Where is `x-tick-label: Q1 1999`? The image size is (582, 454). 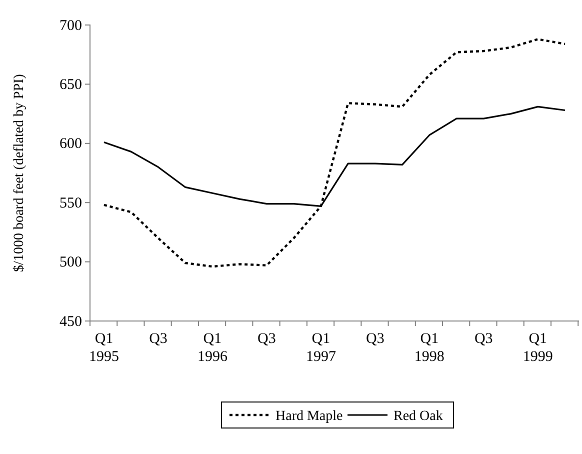 x-tick-label: Q1 1999 is located at coordinates (537, 348).